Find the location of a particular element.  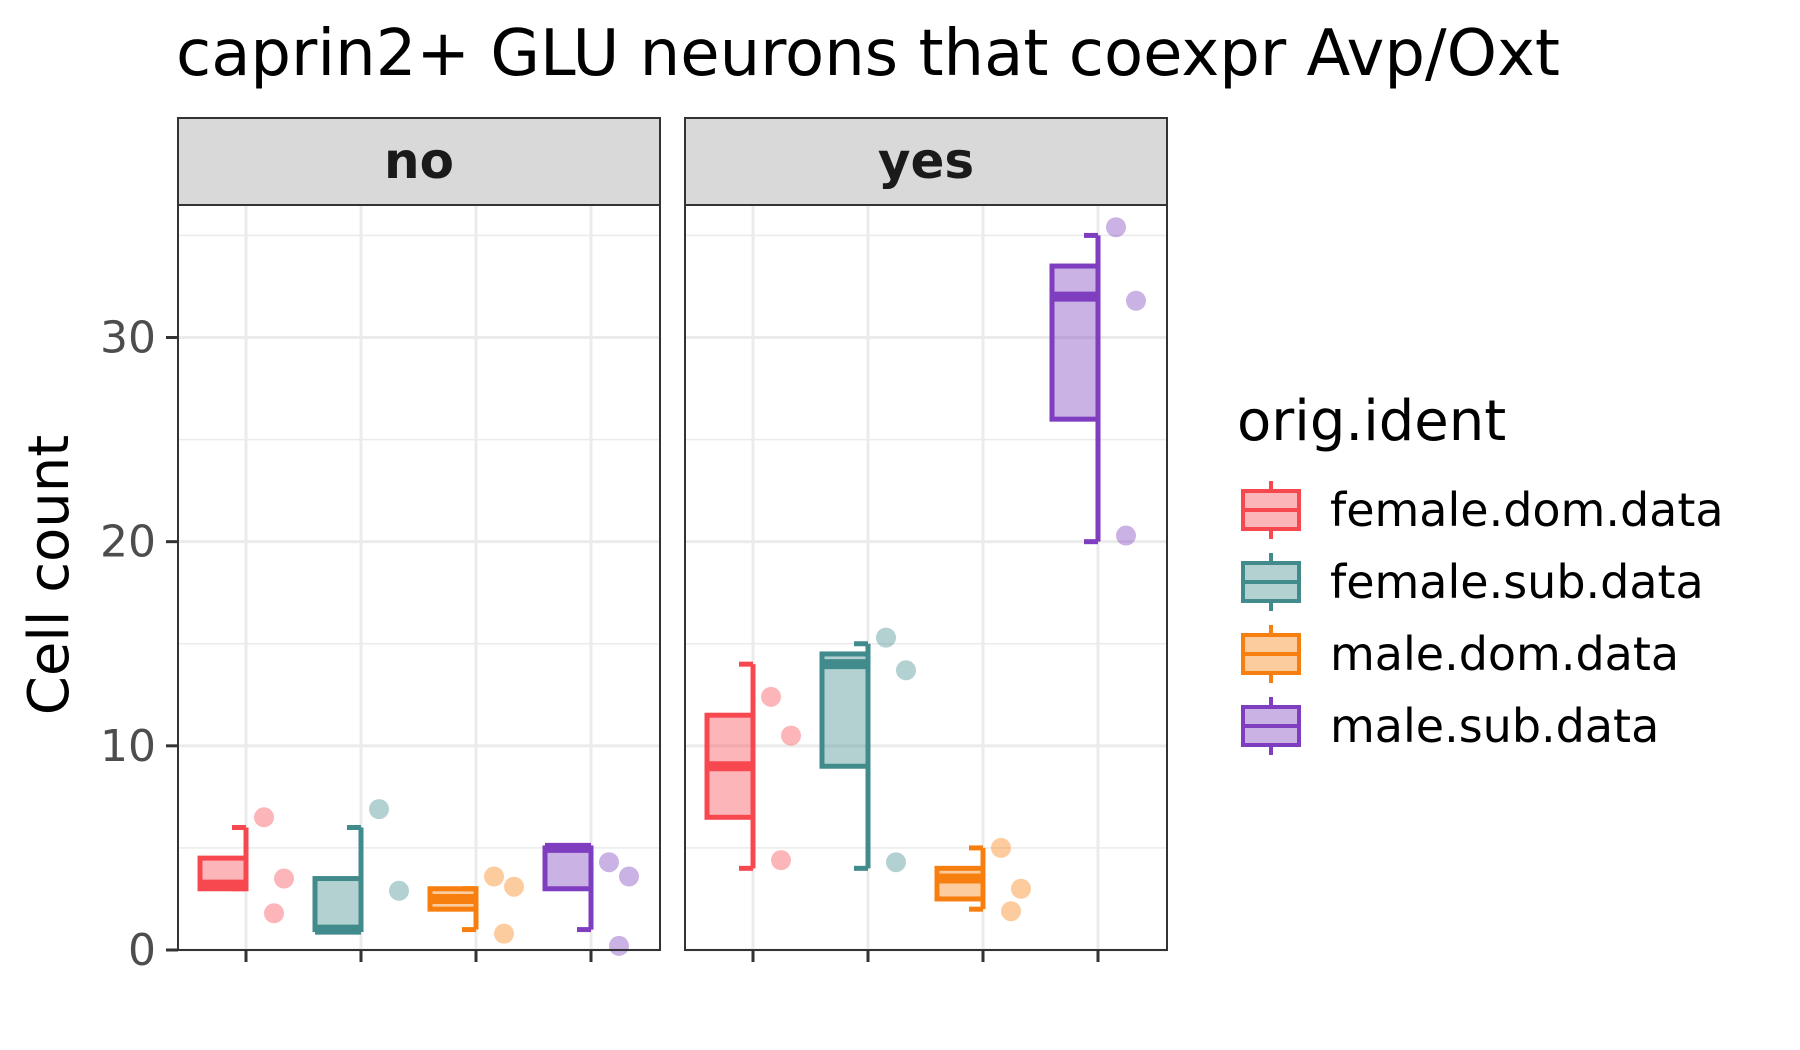

facet-label: no is located at coordinates (419, 161).